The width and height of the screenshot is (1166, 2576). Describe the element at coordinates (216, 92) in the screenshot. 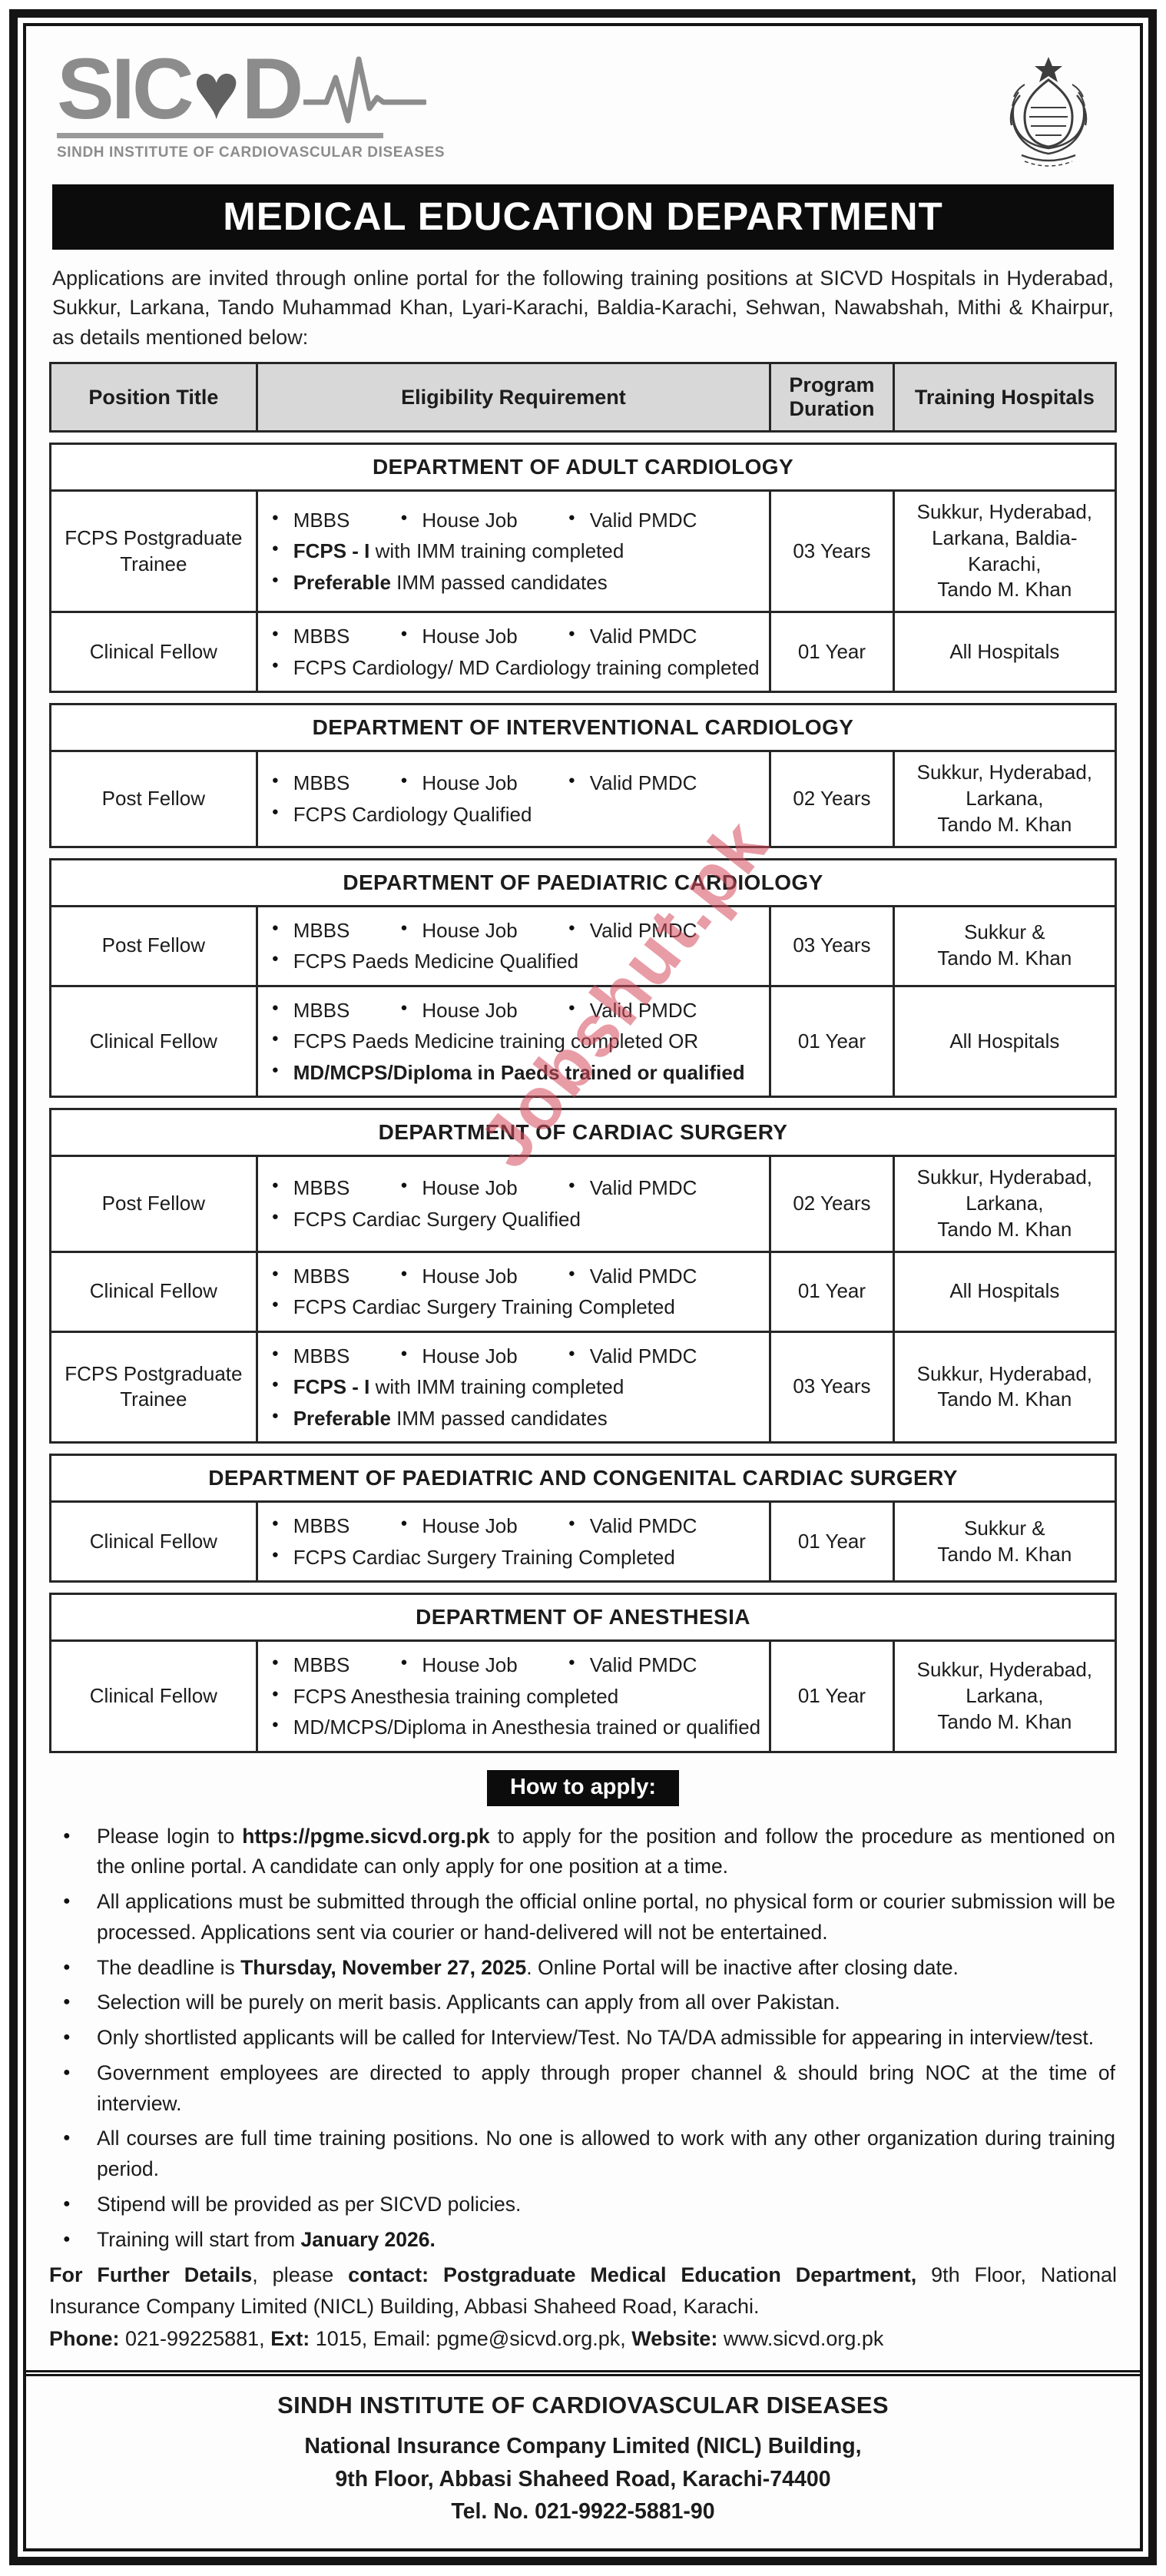

I see `heart-icon: ♥` at that location.